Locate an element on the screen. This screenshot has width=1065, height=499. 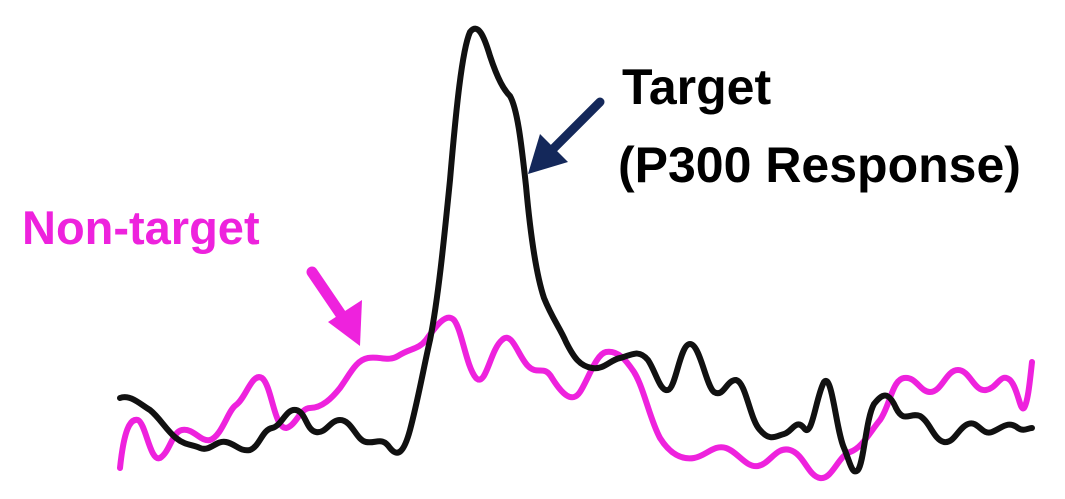
target-arrow is located at coordinates (566, 135).